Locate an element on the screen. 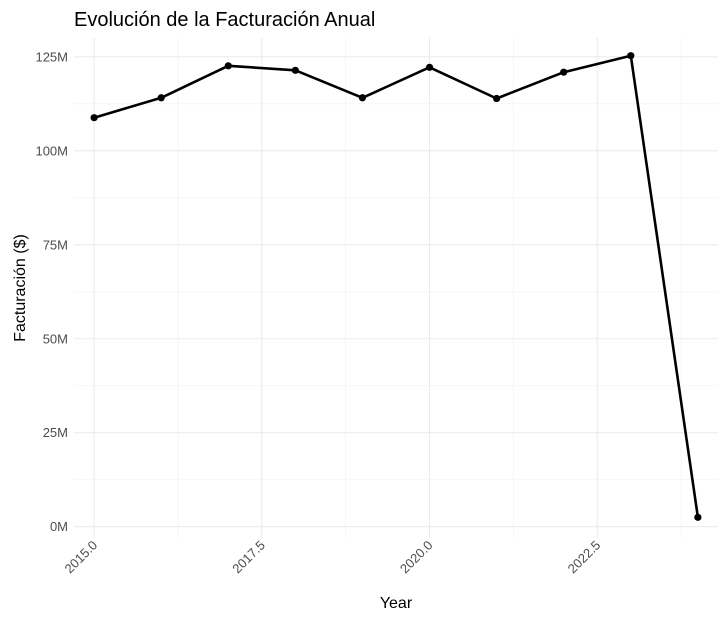 The height and width of the screenshot is (621, 728). y-tick-label: 0M is located at coordinates (59, 526).